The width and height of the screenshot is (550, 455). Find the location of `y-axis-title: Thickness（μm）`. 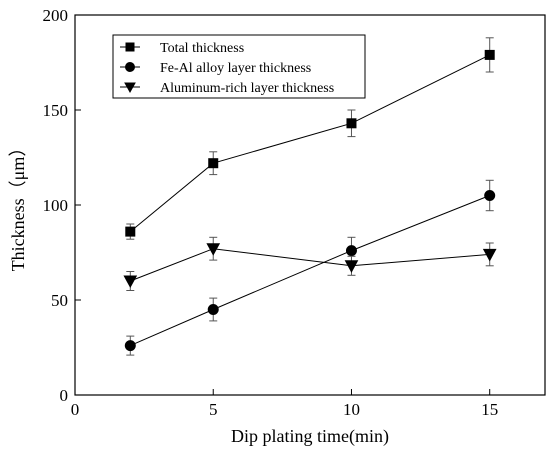

y-axis-title: Thickness（μm） is located at coordinates (18, 205).